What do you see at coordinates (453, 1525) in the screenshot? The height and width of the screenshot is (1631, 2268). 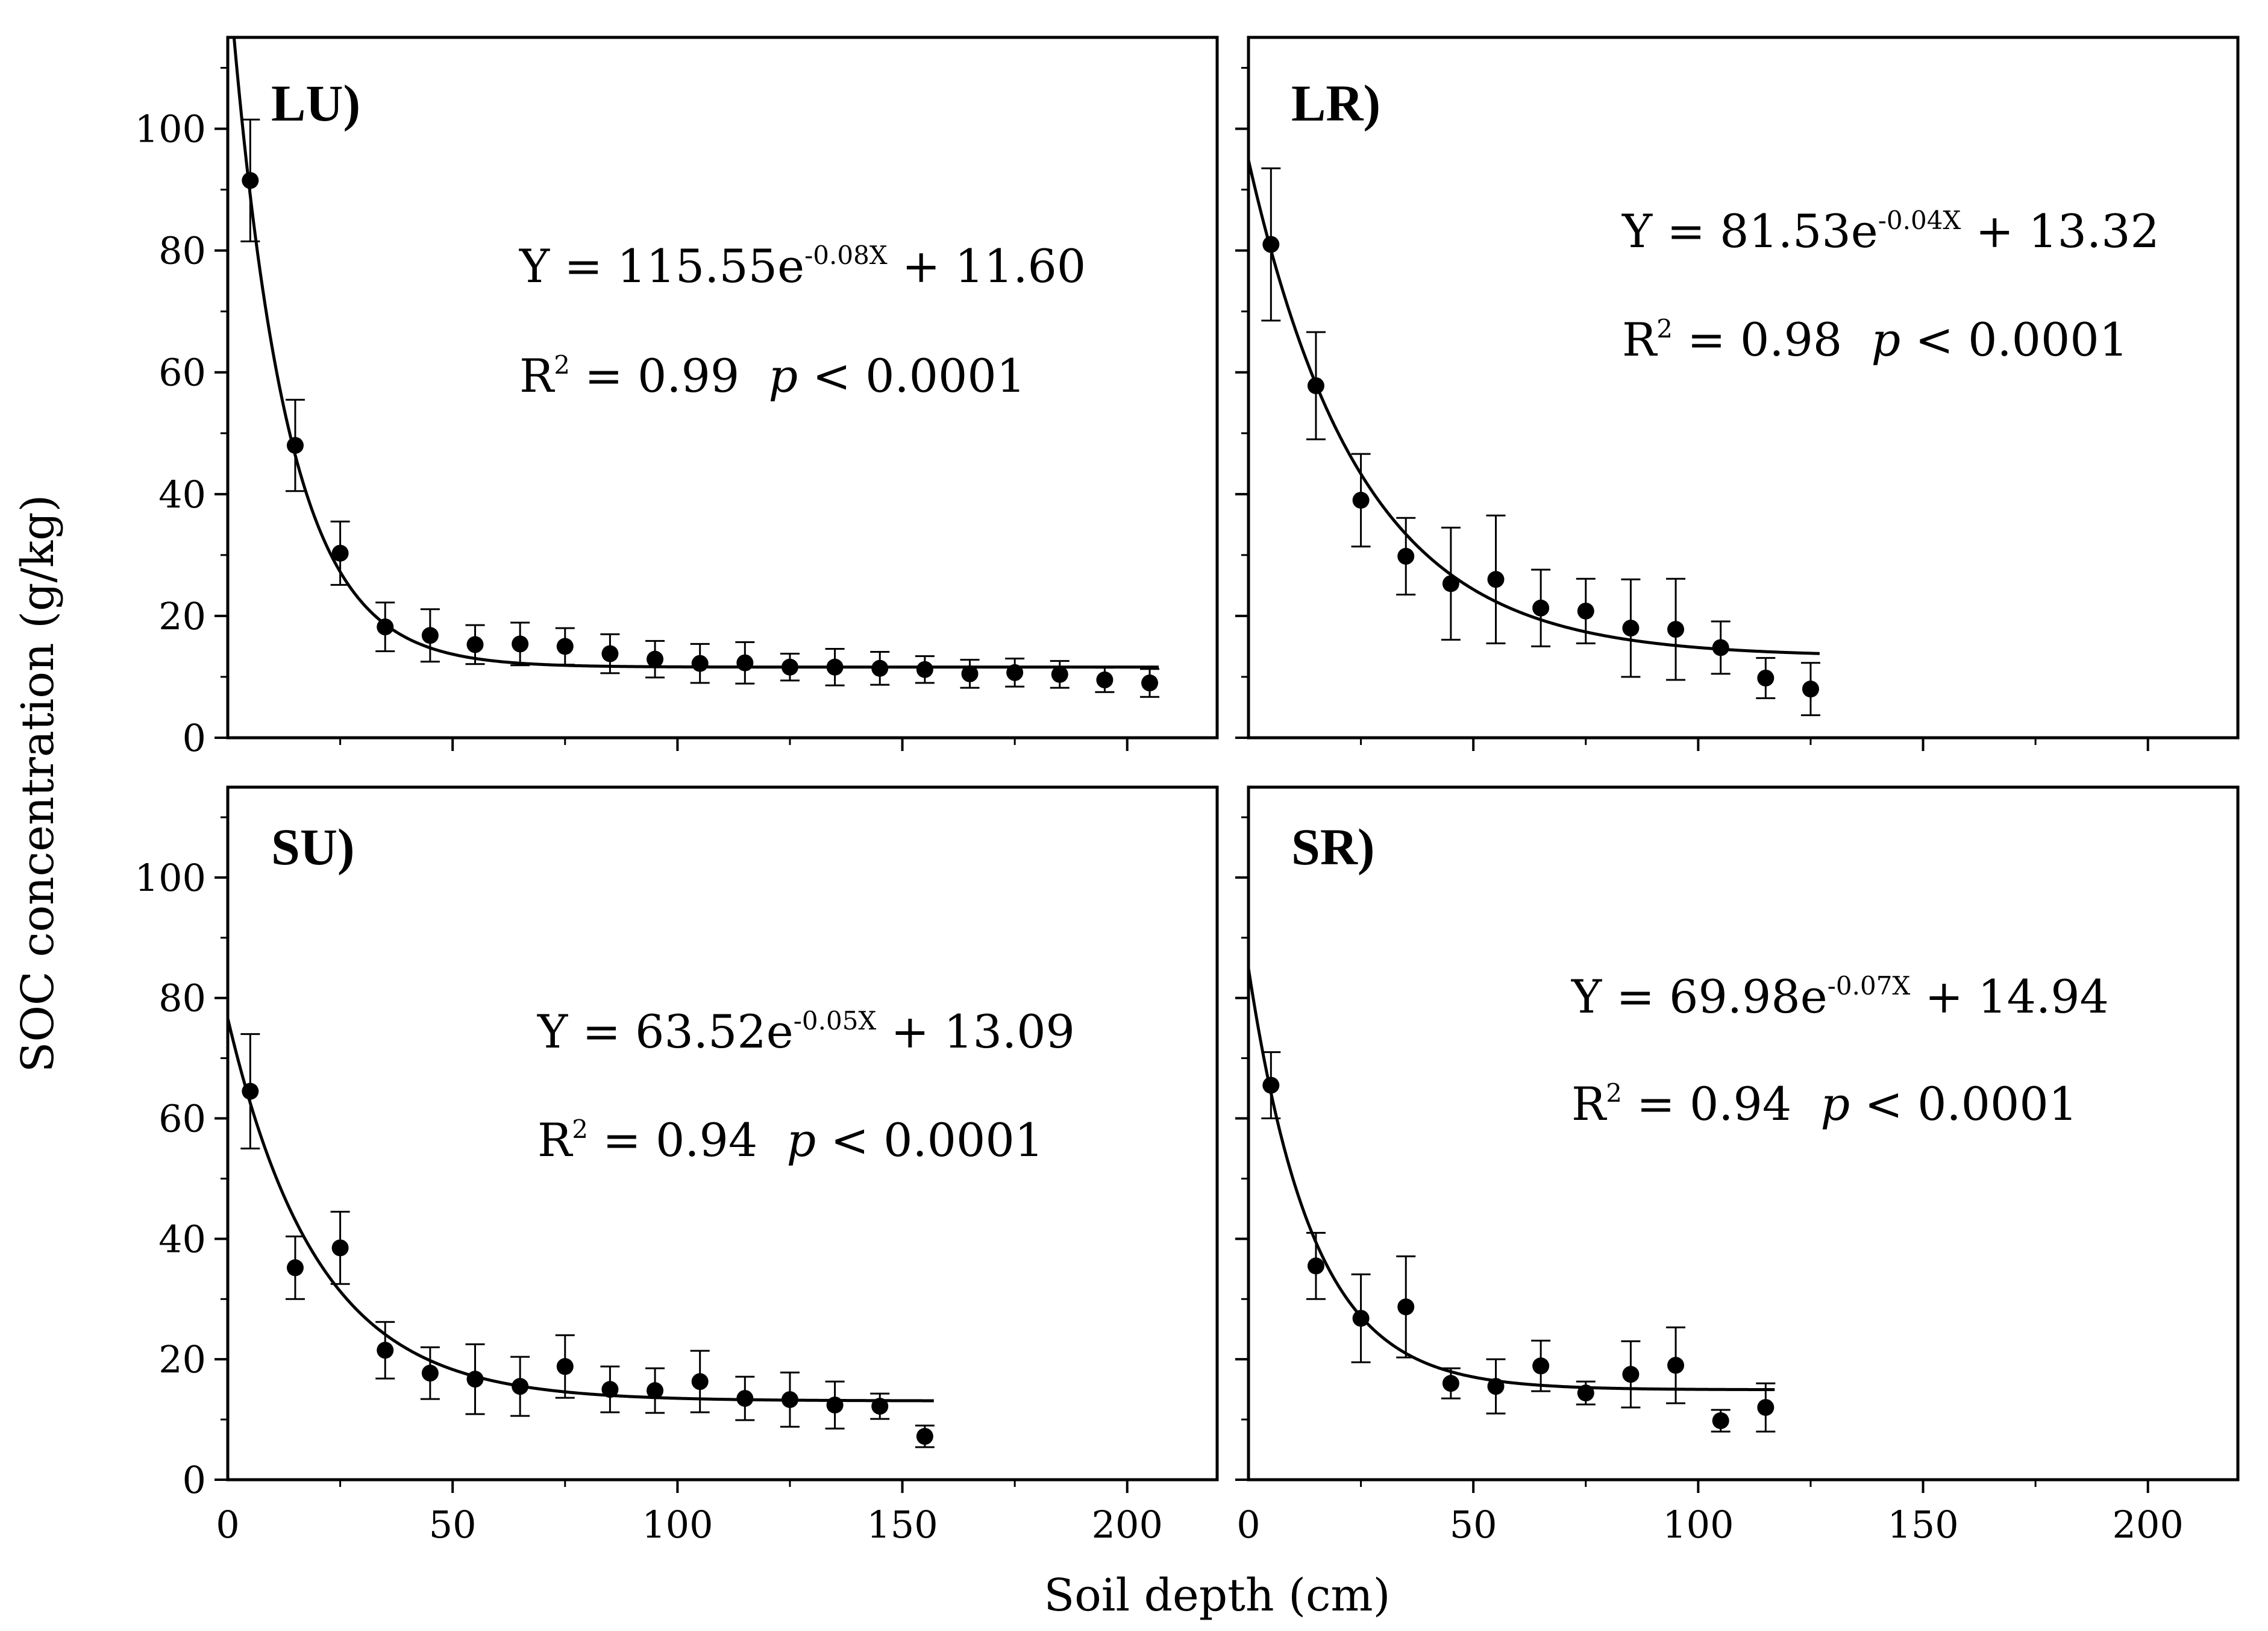 I see `x-tick-label: 50` at bounding box center [453, 1525].